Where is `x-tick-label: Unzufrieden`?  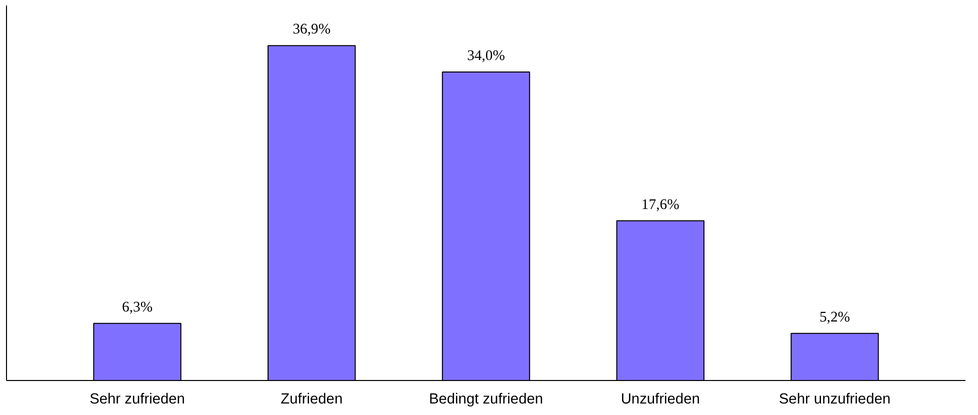 x-tick-label: Unzufrieden is located at coordinates (660, 400).